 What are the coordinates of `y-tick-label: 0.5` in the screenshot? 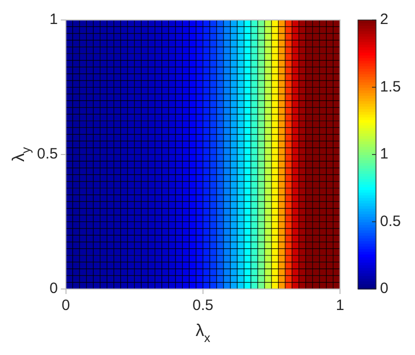 It's located at (47, 154).